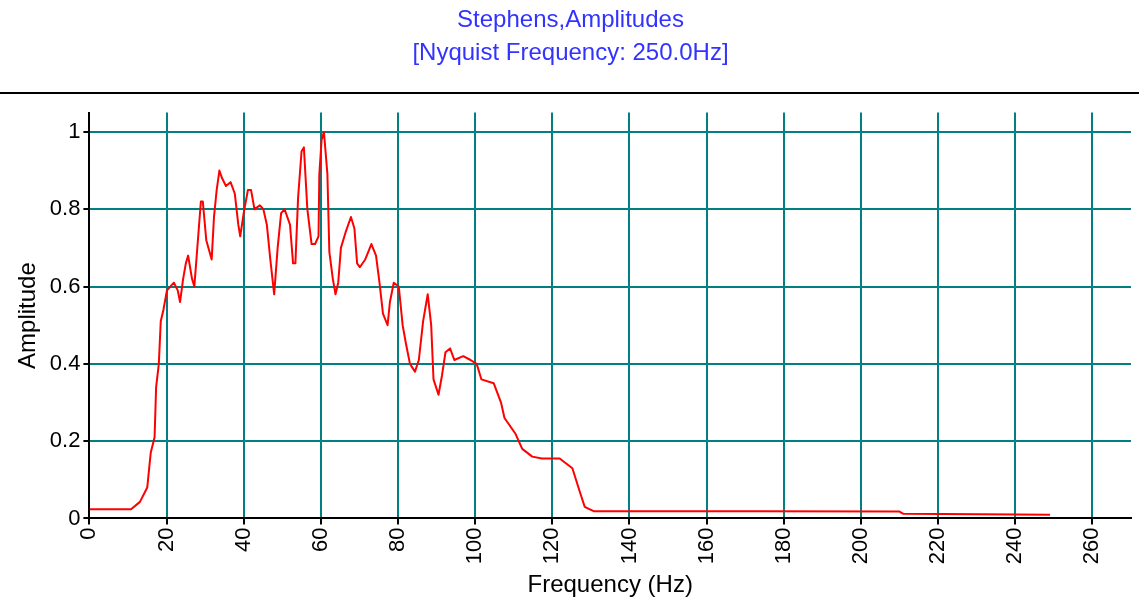 The height and width of the screenshot is (609, 1139). Describe the element at coordinates (551, 546) in the screenshot. I see `x-tick-label: 120` at that location.